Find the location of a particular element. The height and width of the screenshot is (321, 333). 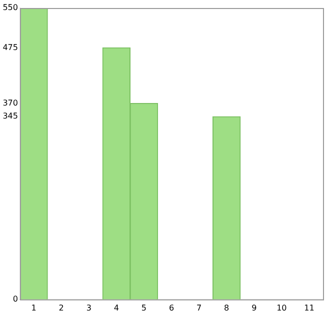

y-tick-label: 345 is located at coordinates (10, 116).